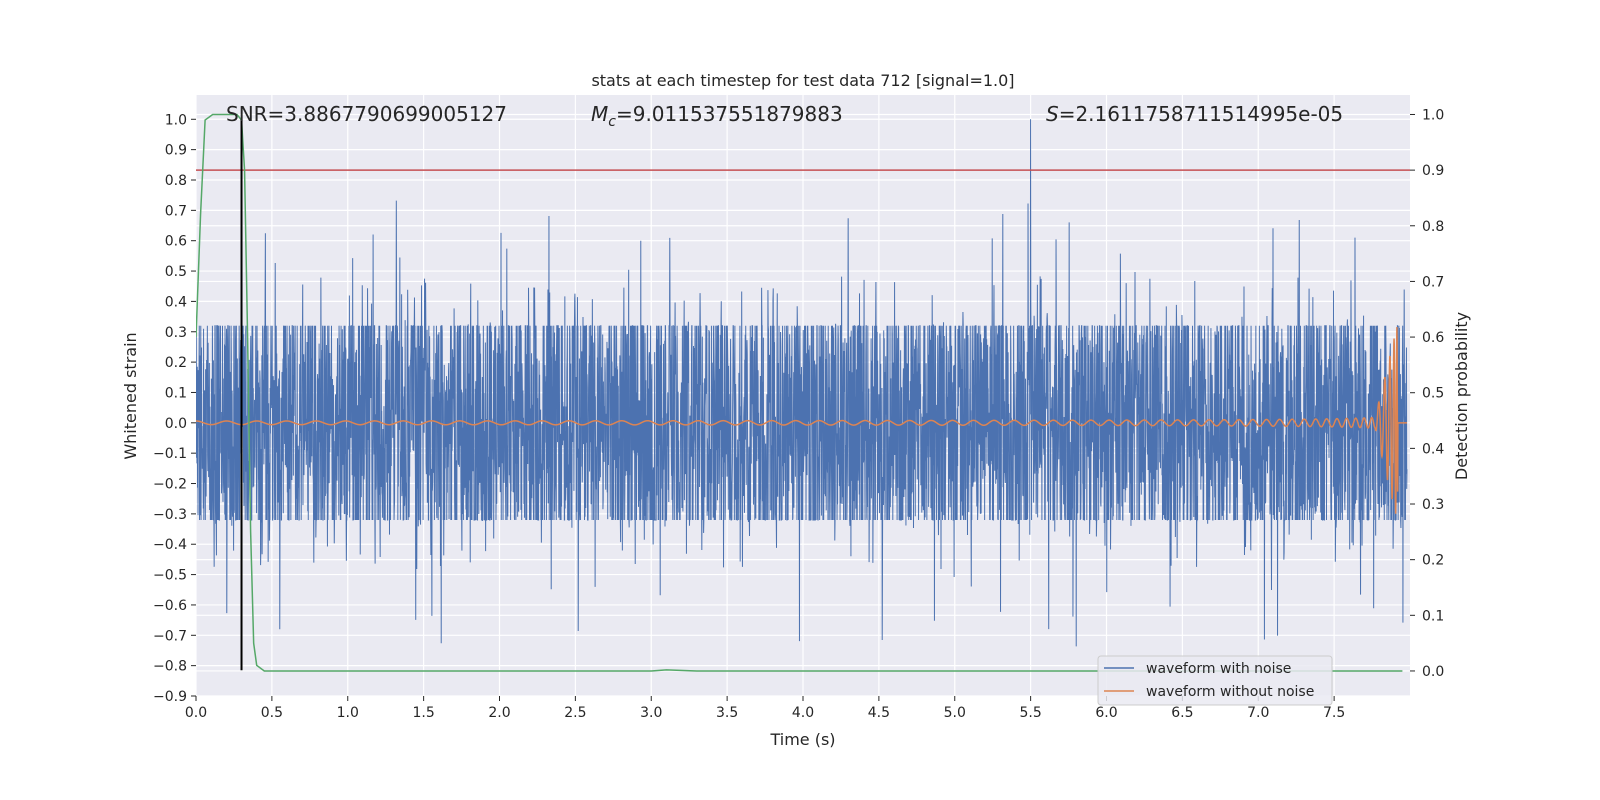 The height and width of the screenshot is (800, 1600). What do you see at coordinates (1433, 561) in the screenshot?
I see `y-right-tick-label: 0.2` at bounding box center [1433, 561].